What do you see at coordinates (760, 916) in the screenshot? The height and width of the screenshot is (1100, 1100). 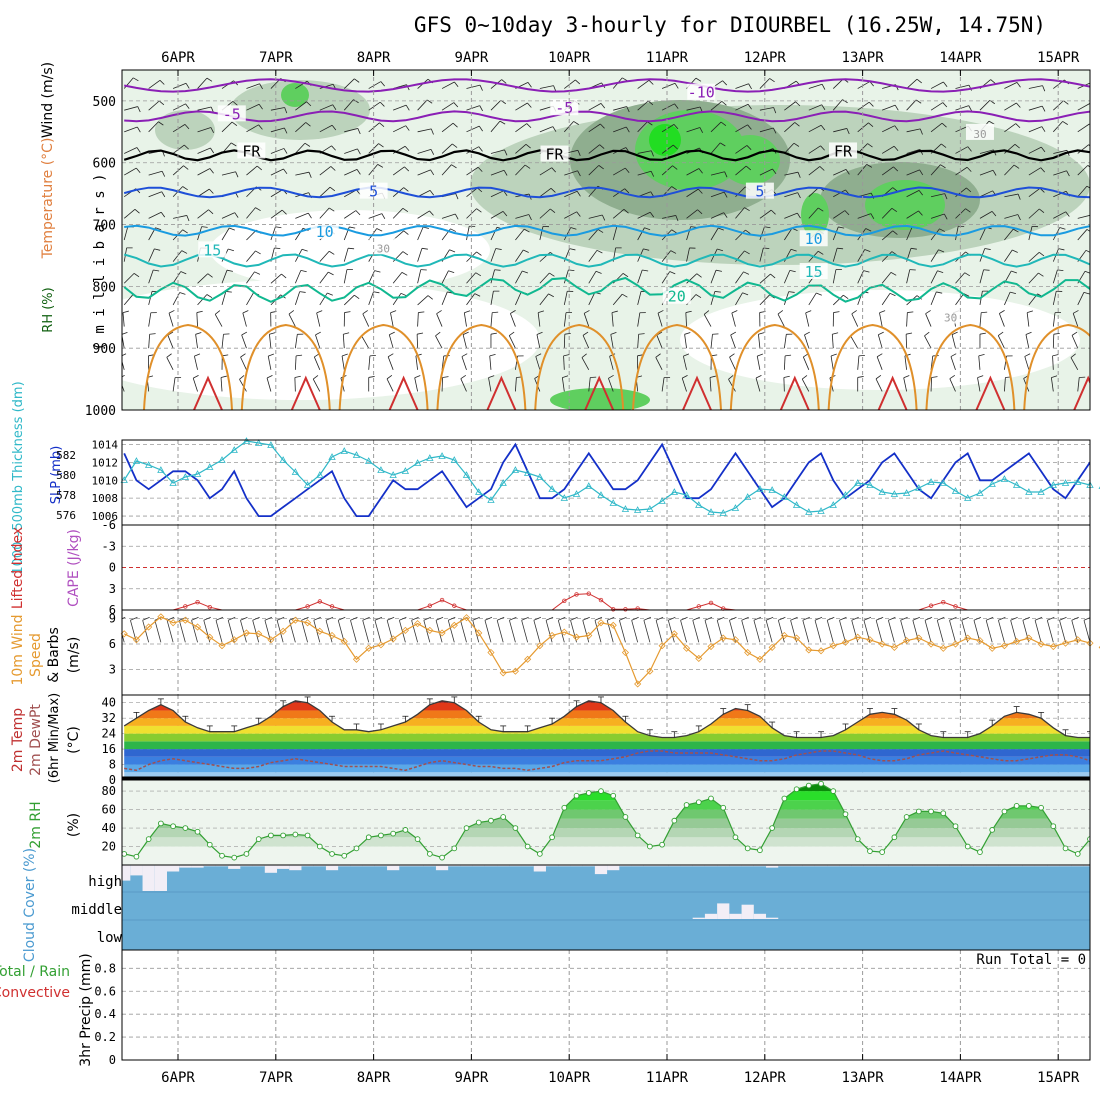 I see `cloud-middle-bar` at bounding box center [760, 916].